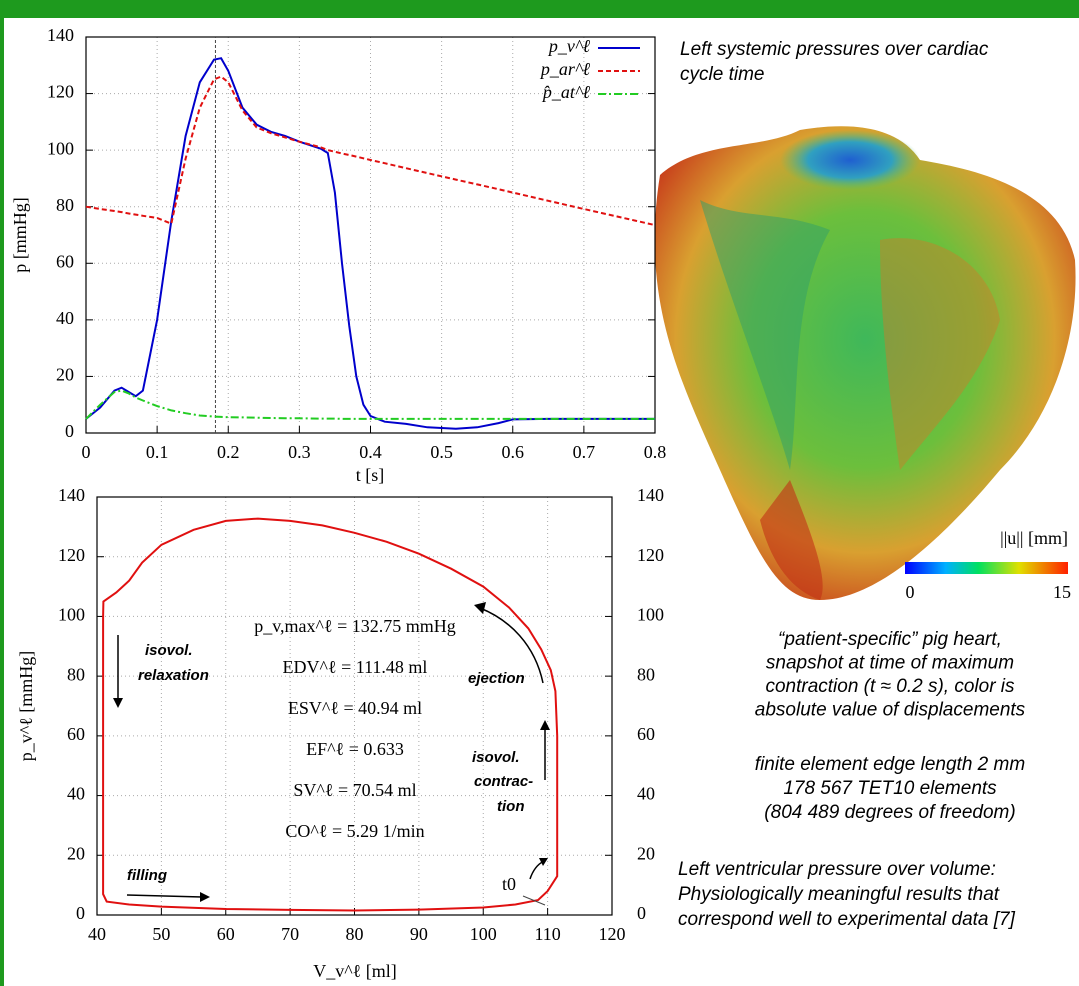 The width and height of the screenshot is (1079, 986). I want to click on caption: “patient-specific” pig heart,, so click(890, 639).